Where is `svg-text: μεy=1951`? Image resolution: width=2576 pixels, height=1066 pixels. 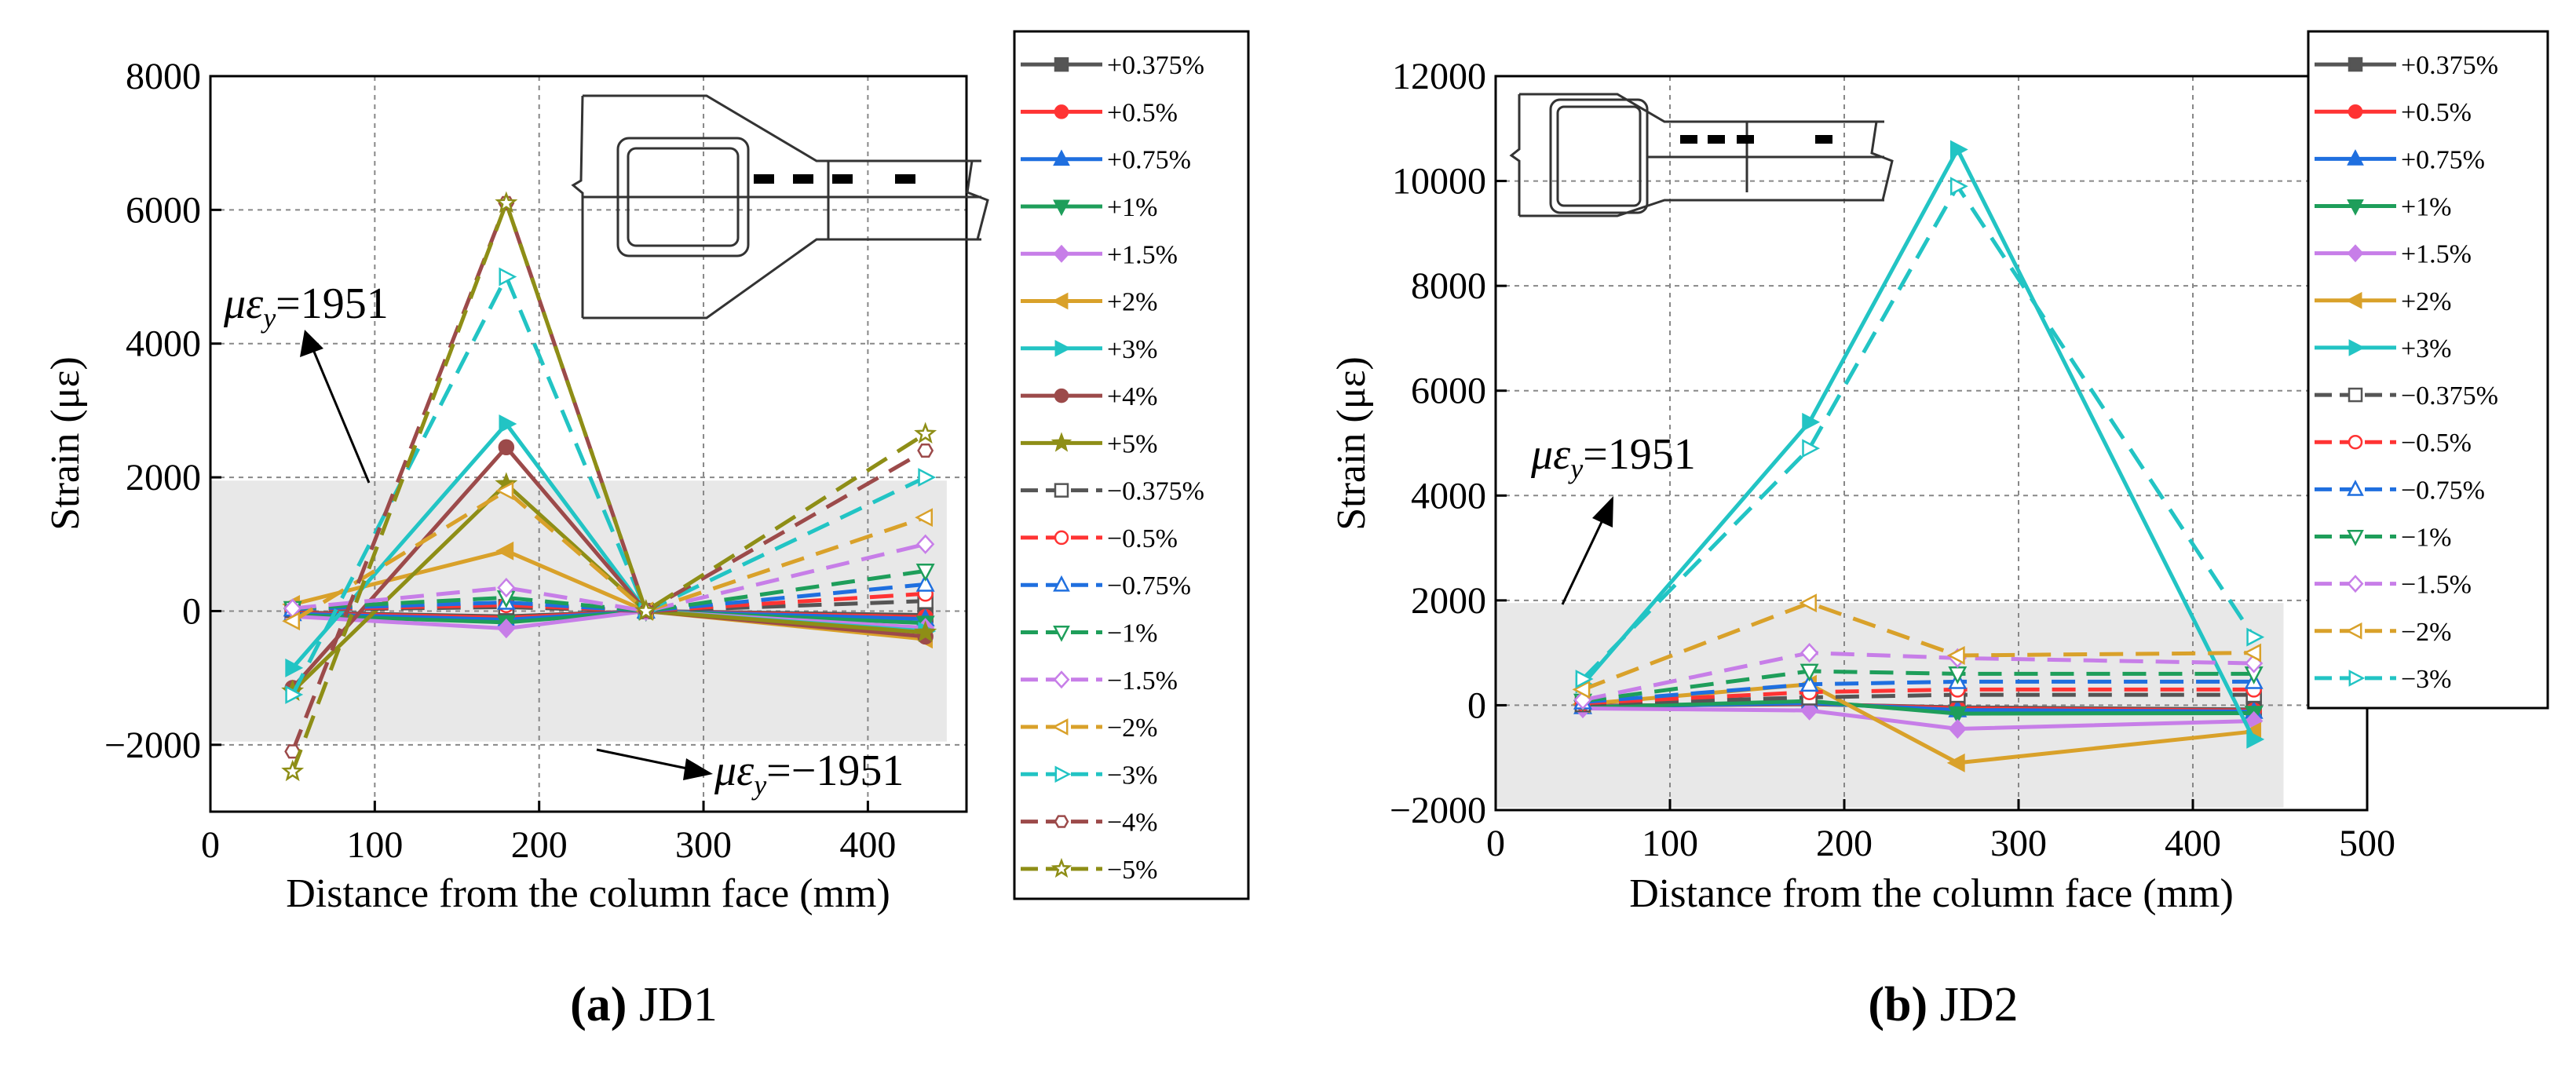
svg-text: μεy=1951 is located at coordinates (306, 306).